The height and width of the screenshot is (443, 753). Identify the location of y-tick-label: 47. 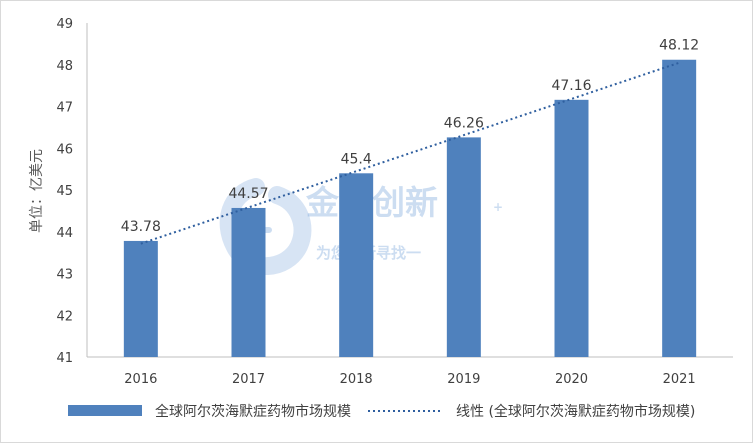
(64, 108).